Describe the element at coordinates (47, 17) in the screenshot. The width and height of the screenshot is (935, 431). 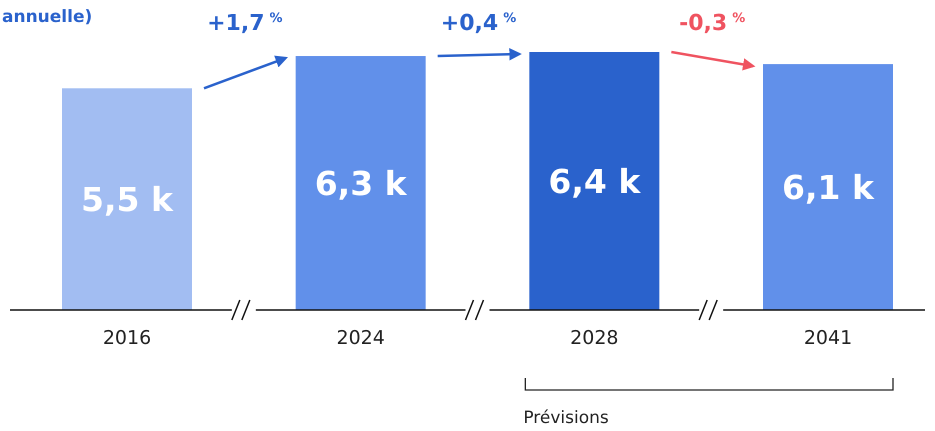
I see `chart-title: annuelle)` at that location.